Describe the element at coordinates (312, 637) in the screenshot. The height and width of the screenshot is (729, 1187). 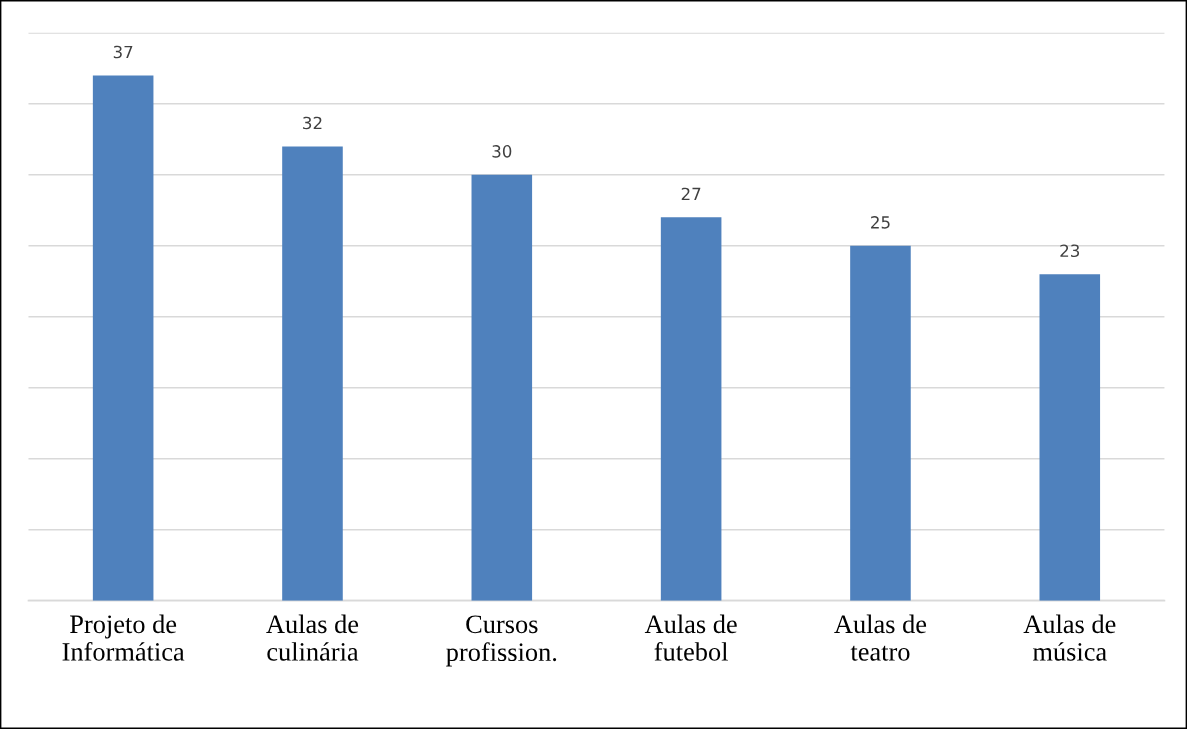
I see `x-tick-label: Aulas de culinária` at that location.